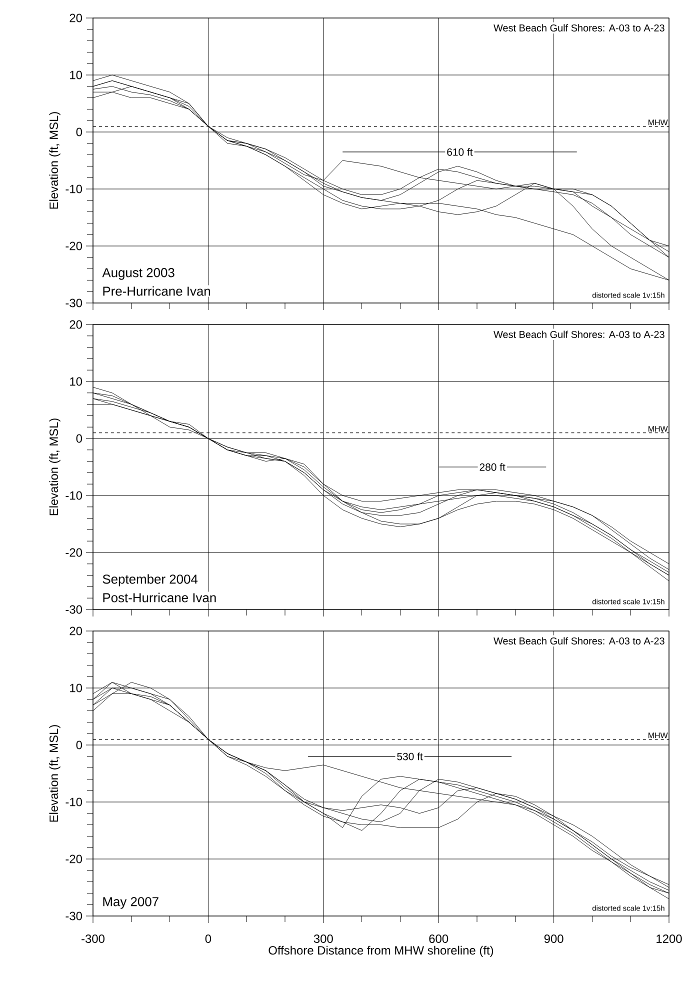 The width and height of the screenshot is (691, 986). Describe the element at coordinates (669, 938) in the screenshot. I see `x-tick-label: 1200` at that location.